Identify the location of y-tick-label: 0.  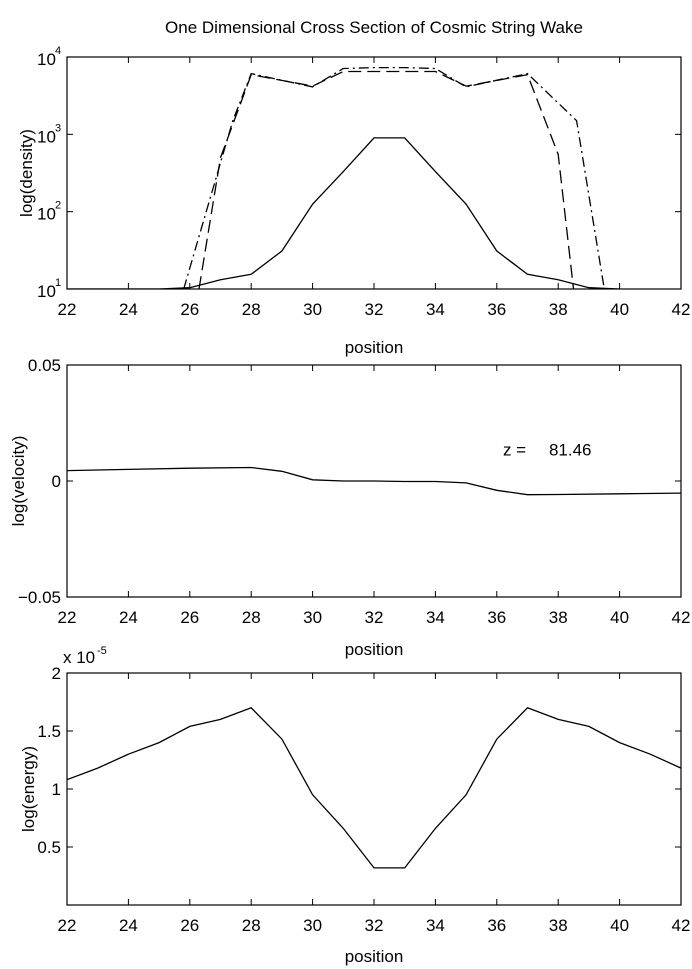
(56, 481).